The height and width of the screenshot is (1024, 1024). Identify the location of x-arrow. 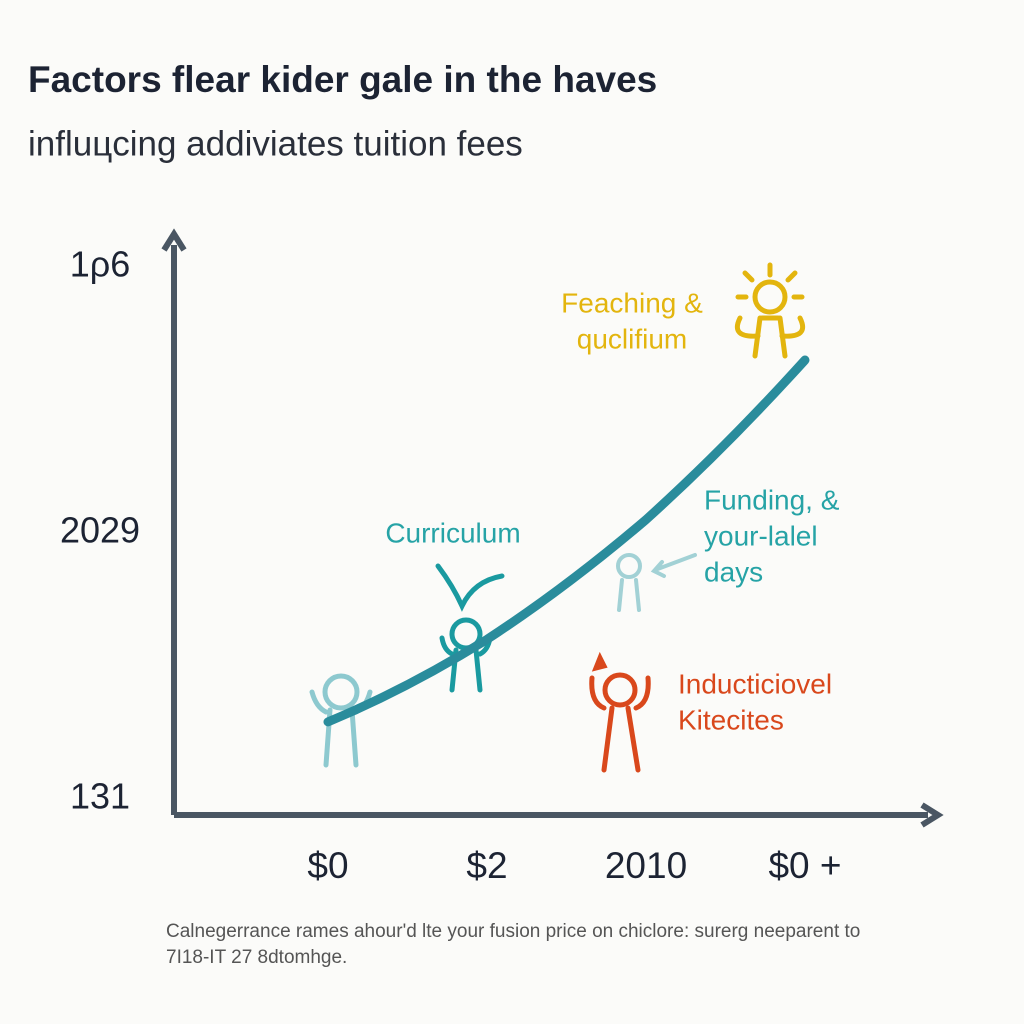
(932, 815).